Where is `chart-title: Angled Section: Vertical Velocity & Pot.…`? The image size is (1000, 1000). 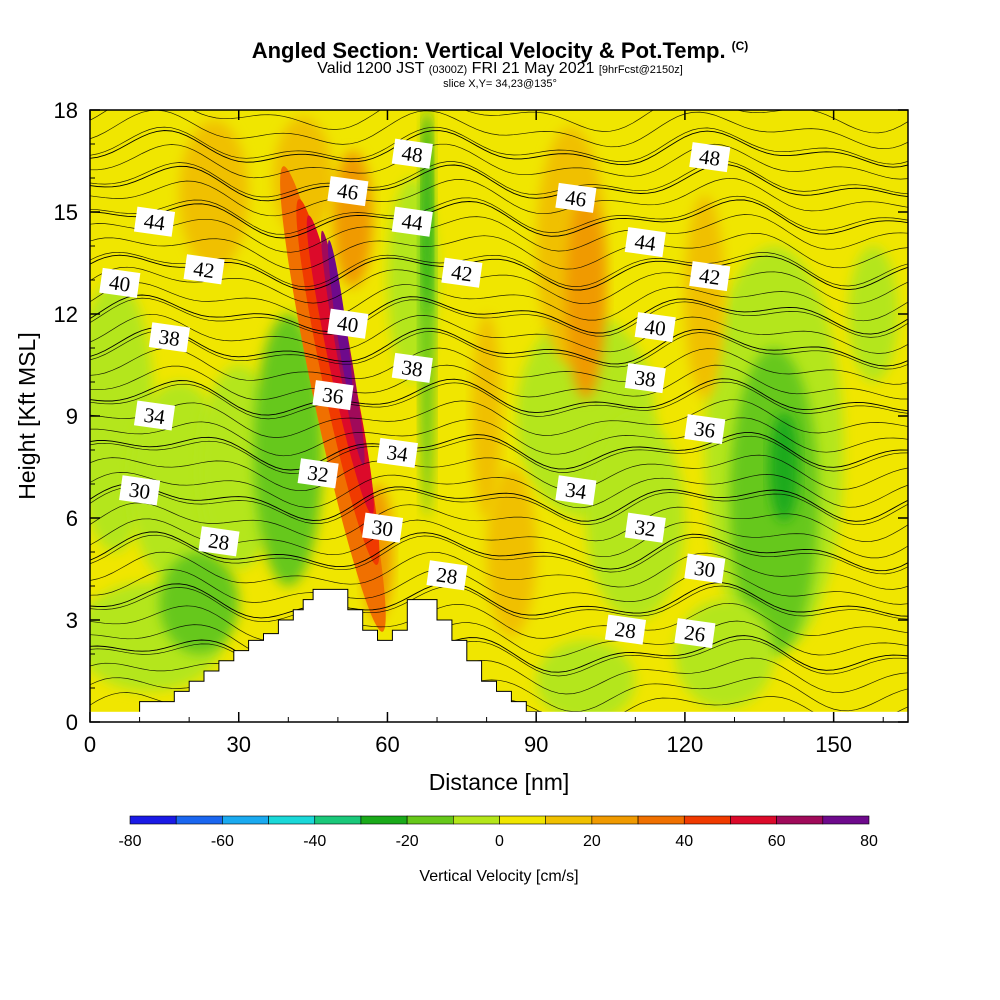 chart-title: Angled Section: Vertical Velocity & Pot.… is located at coordinates (500, 51).